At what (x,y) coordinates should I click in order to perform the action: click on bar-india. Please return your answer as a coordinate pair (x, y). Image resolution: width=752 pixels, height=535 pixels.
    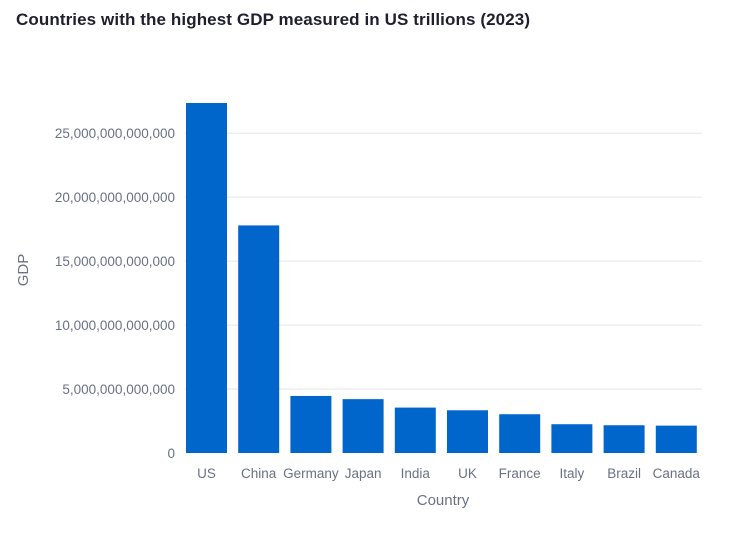
    Looking at the image, I should click on (415, 430).